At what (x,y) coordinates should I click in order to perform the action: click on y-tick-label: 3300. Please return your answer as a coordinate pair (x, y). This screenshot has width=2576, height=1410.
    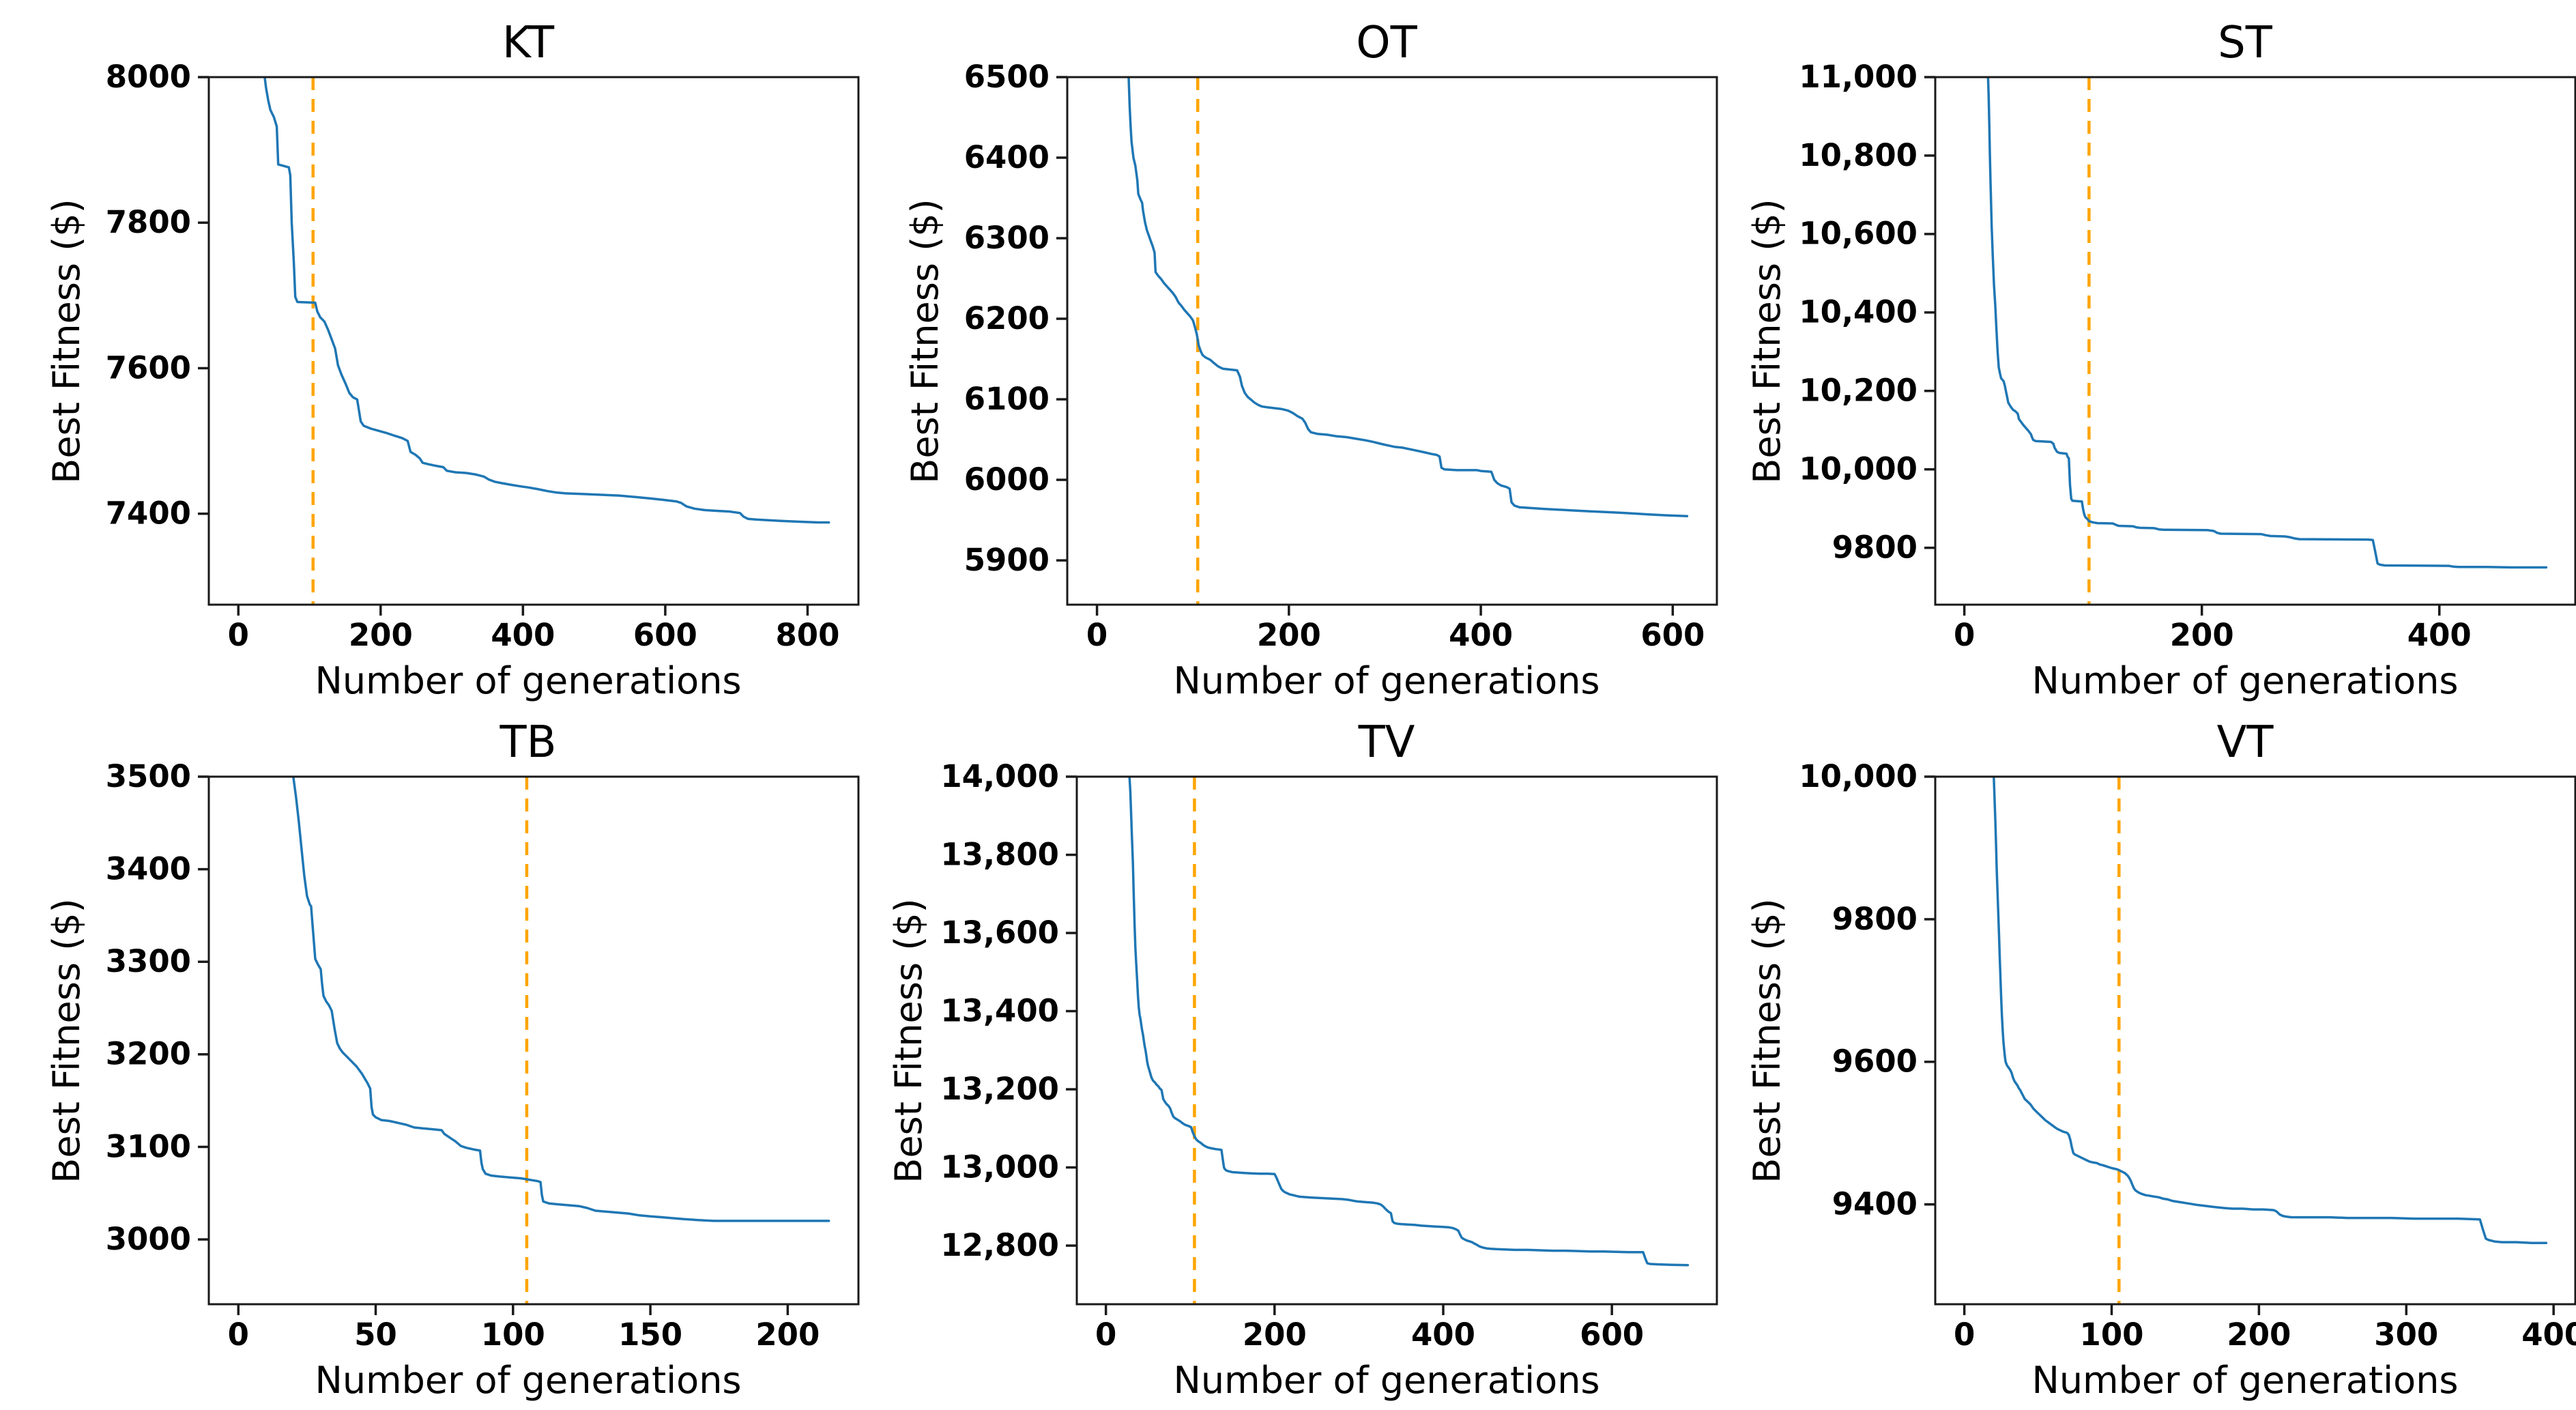
    Looking at the image, I should click on (148, 961).